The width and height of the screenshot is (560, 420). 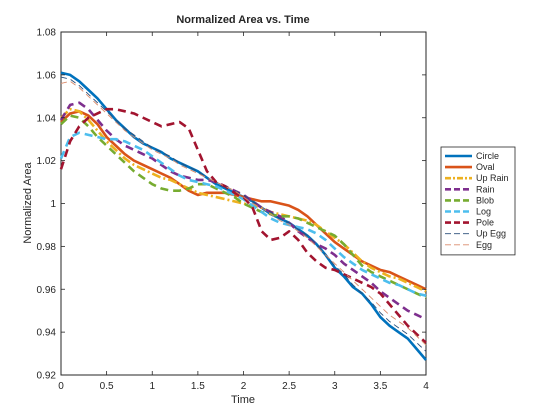 I want to click on legend-label: Rain, so click(x=485, y=189).